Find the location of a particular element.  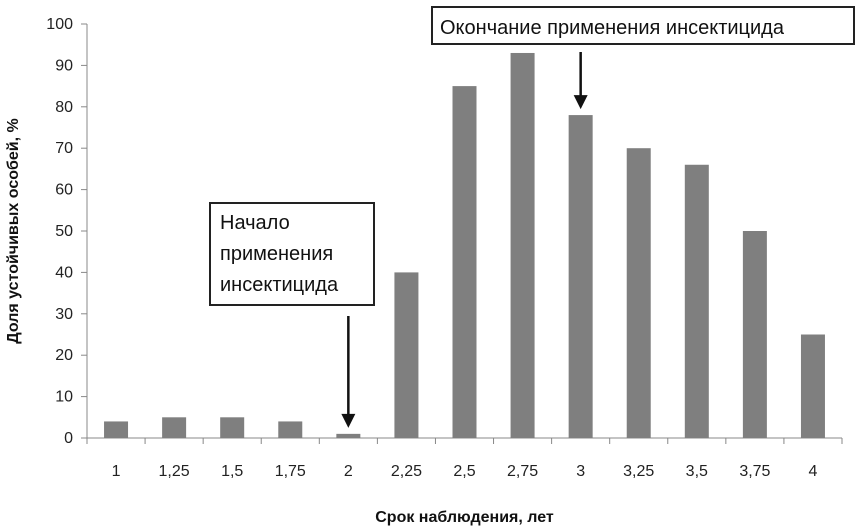

bar-2,25 is located at coordinates (406, 355).